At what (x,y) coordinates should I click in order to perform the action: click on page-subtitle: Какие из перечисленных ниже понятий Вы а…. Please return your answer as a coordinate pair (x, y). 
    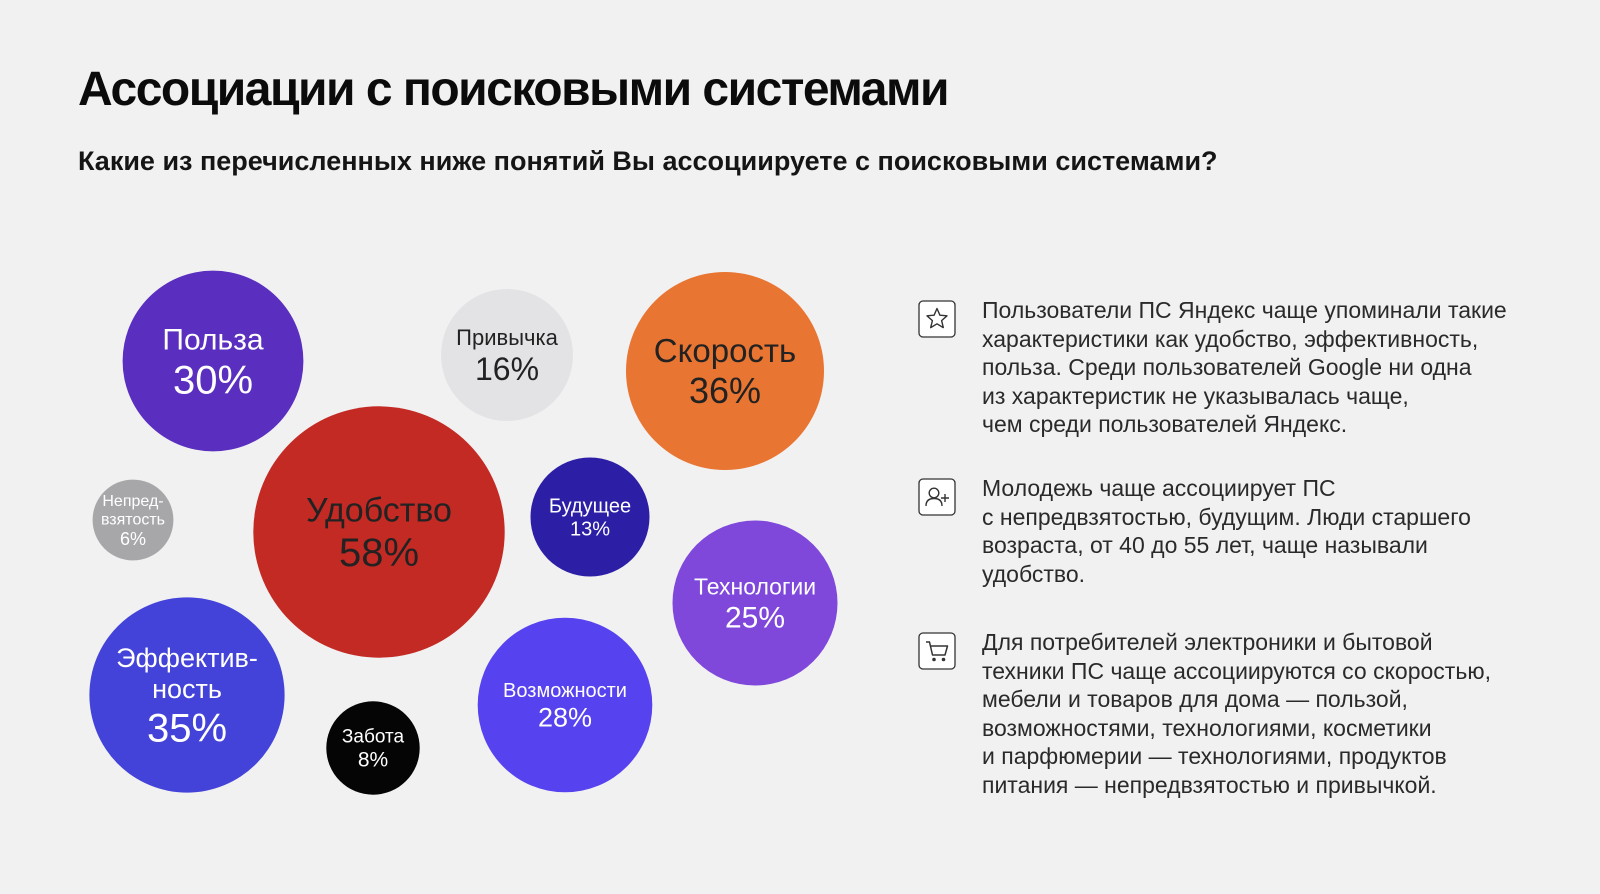
    Looking at the image, I should click on (648, 161).